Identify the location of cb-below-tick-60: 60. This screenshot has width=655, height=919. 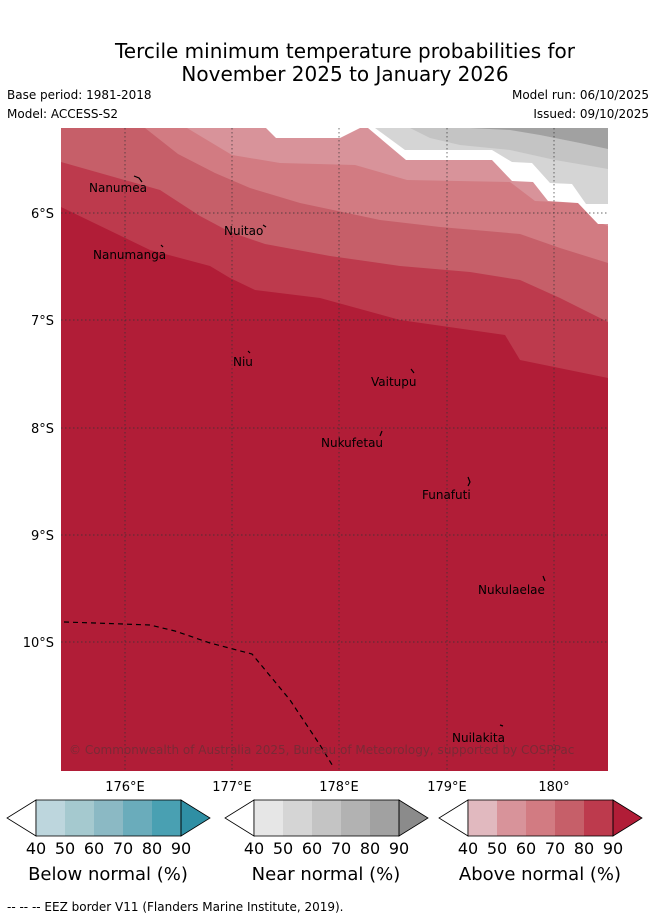
(94, 848).